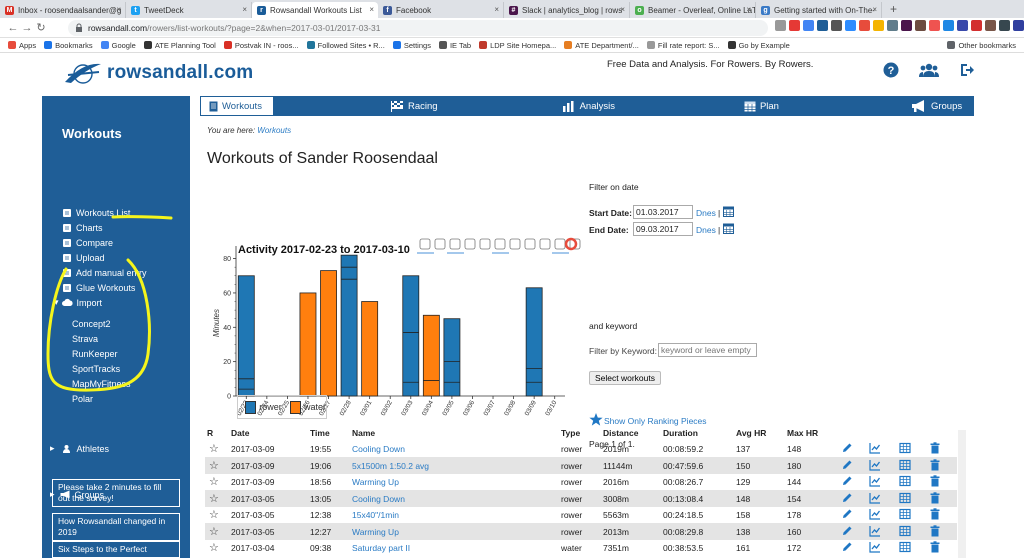 The image size is (1024, 558). Describe the element at coordinates (411, 45) in the screenshot. I see `bookmark-item: Settings` at that location.